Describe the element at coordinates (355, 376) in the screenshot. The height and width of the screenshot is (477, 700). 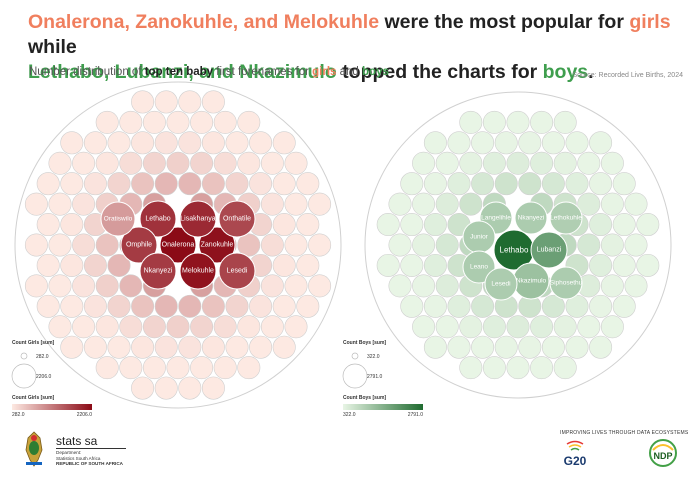
I see `boys-size-legend-large` at that location.